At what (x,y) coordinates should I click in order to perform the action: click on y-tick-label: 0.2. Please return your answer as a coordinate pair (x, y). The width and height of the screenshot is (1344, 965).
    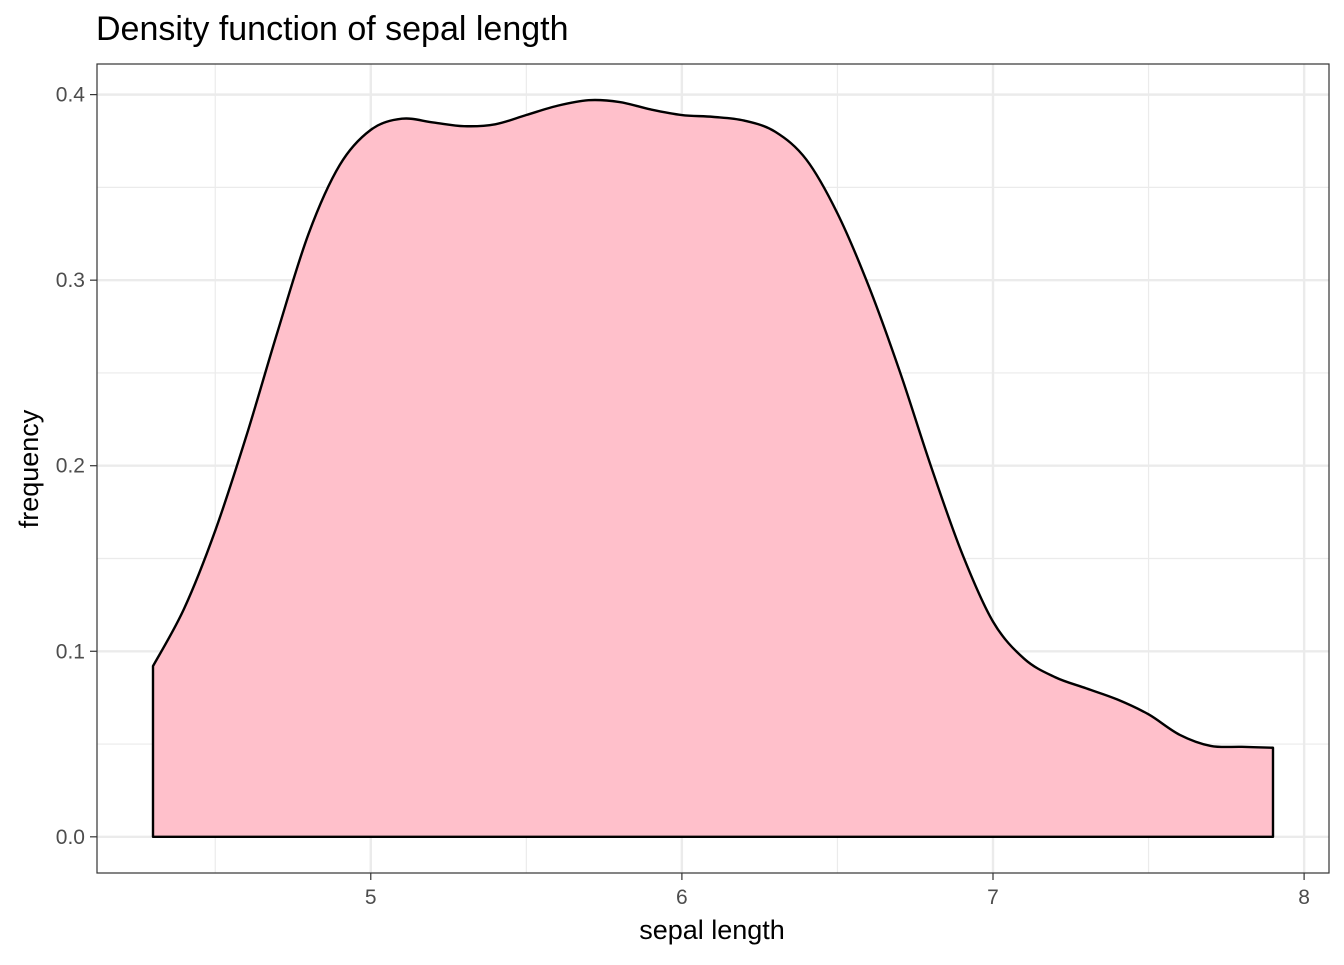
    Looking at the image, I should click on (70, 466).